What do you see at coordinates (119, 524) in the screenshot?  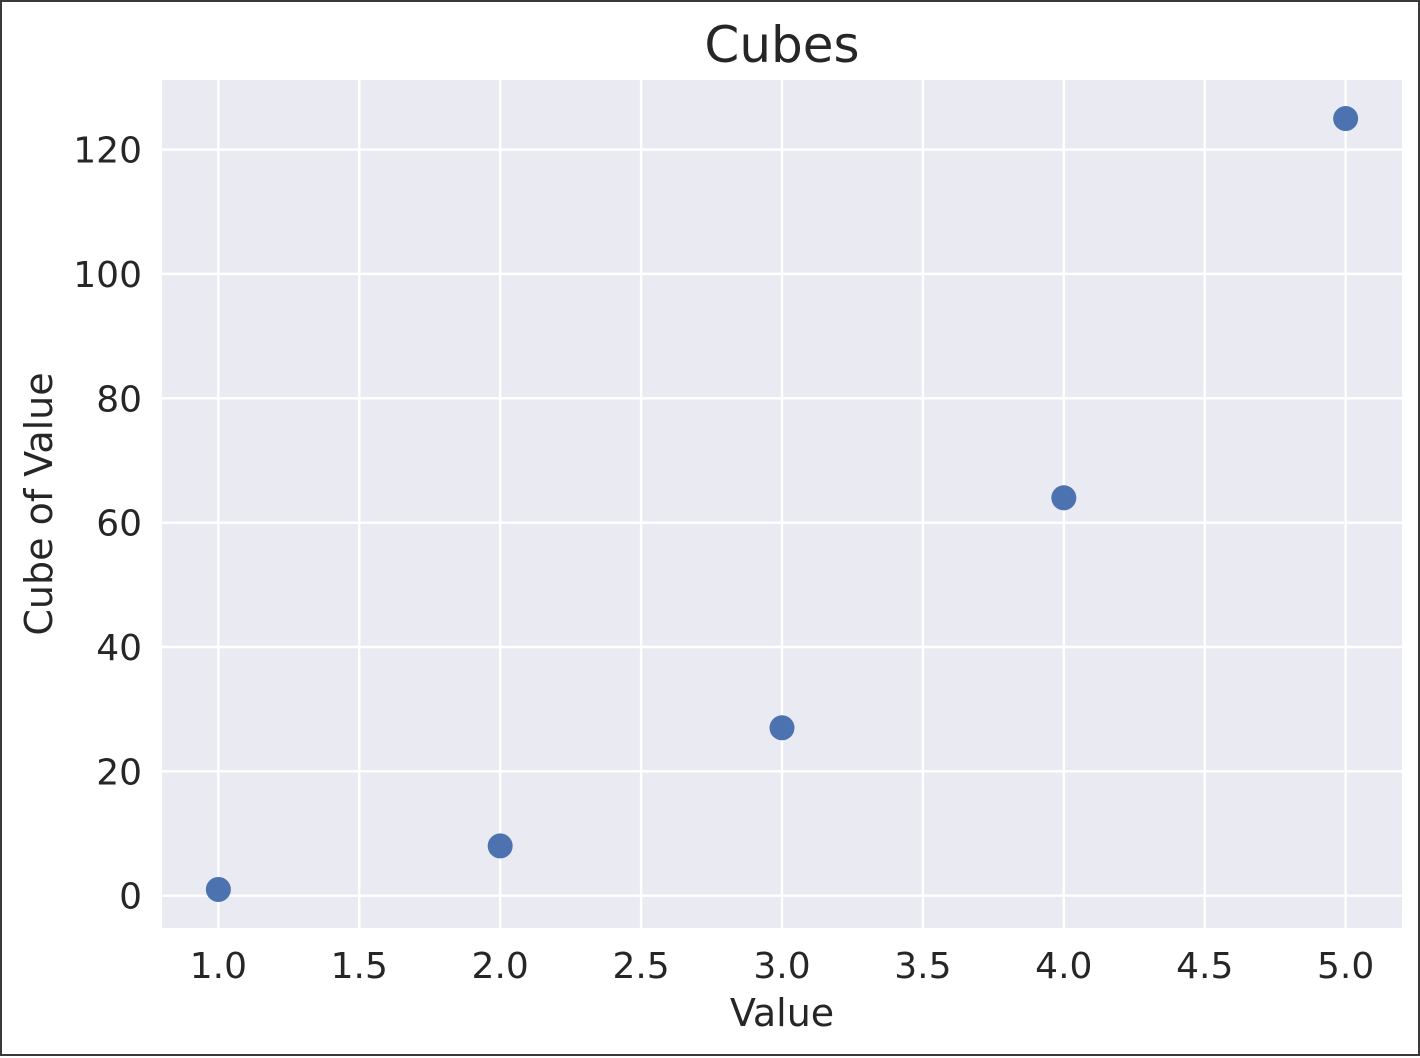 I see `y-tick-label: 60` at bounding box center [119, 524].